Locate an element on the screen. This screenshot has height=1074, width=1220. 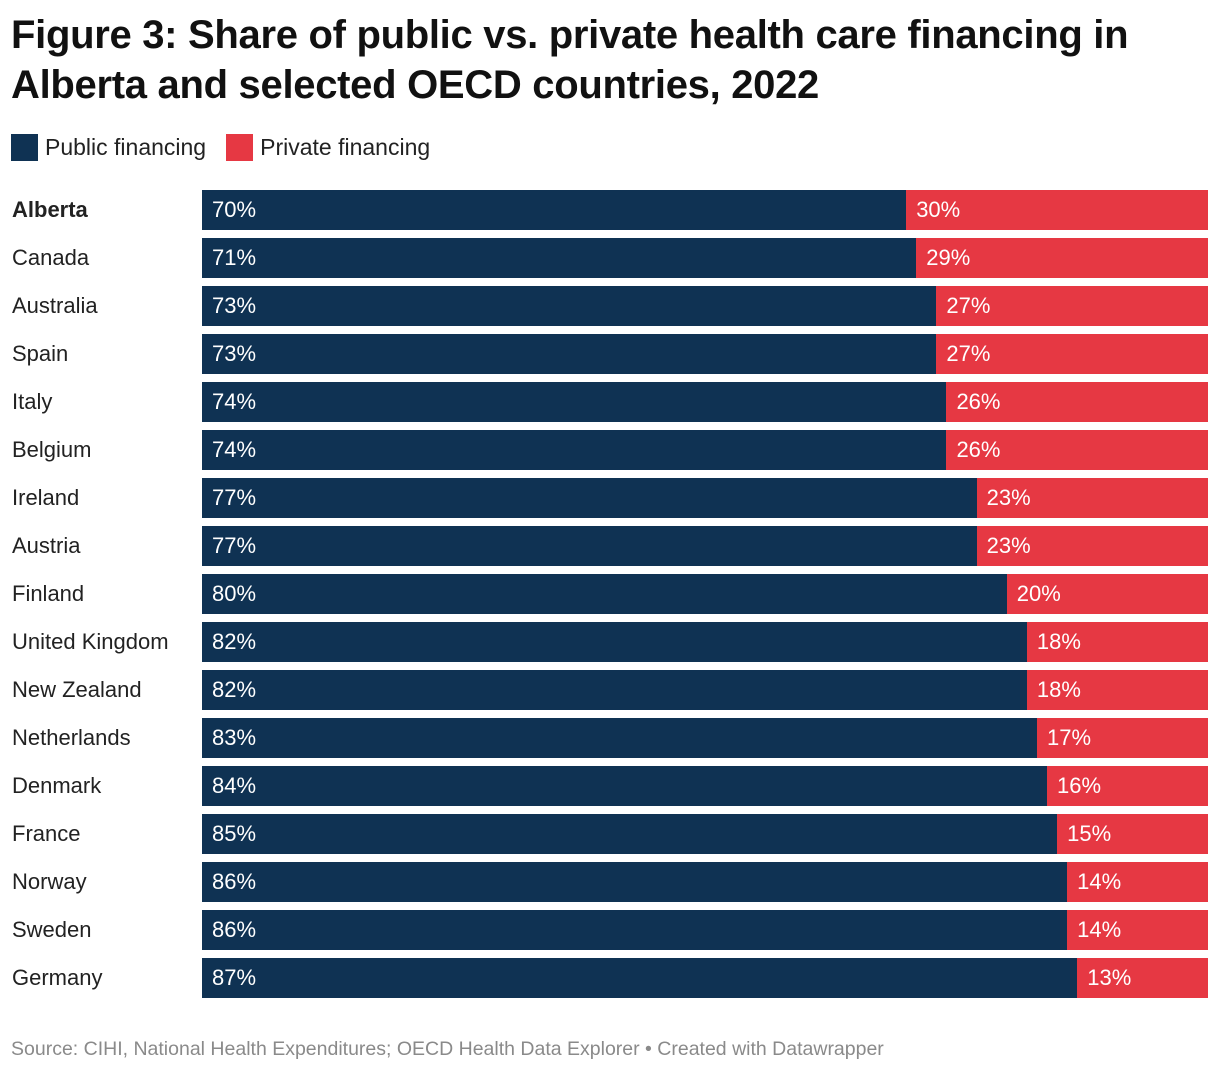
private-value-label: 15% is located at coordinates (1089, 833).